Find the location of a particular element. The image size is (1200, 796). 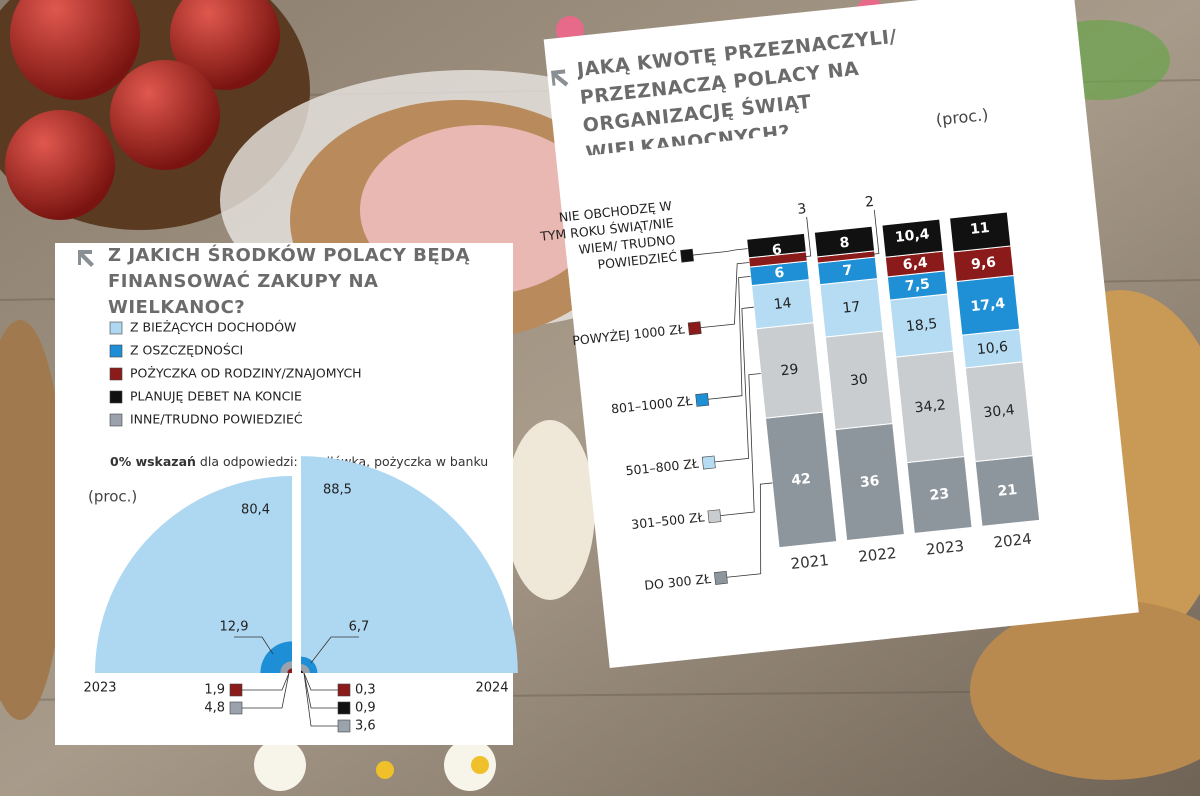

value-label: 7,5 is located at coordinates (917, 285).